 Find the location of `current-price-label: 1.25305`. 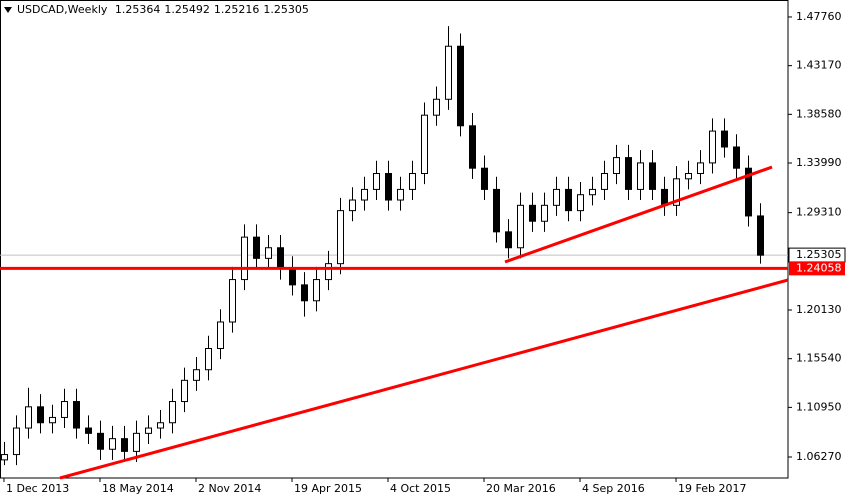

current-price-label: 1.25305 is located at coordinates (819, 254).